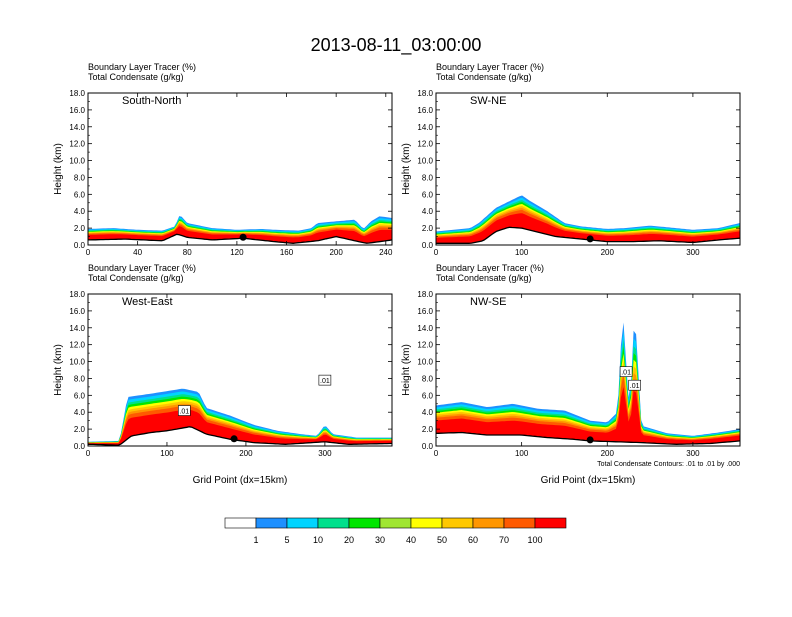 Image resolution: width=792 pixels, height=617 pixels. I want to click on legend-level-20: 20, so click(349, 540).